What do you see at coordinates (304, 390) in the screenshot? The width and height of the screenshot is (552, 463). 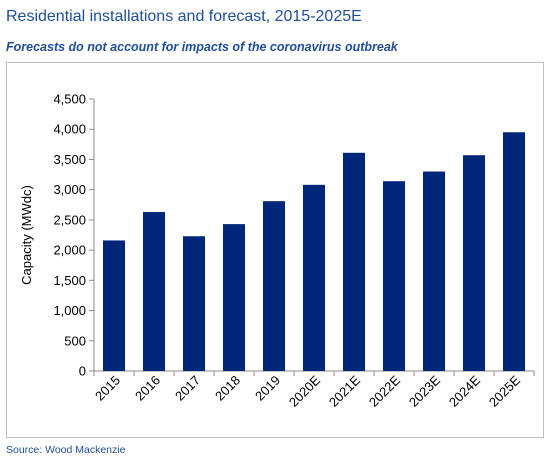 I see `x-tick-label: 2020E` at bounding box center [304, 390].